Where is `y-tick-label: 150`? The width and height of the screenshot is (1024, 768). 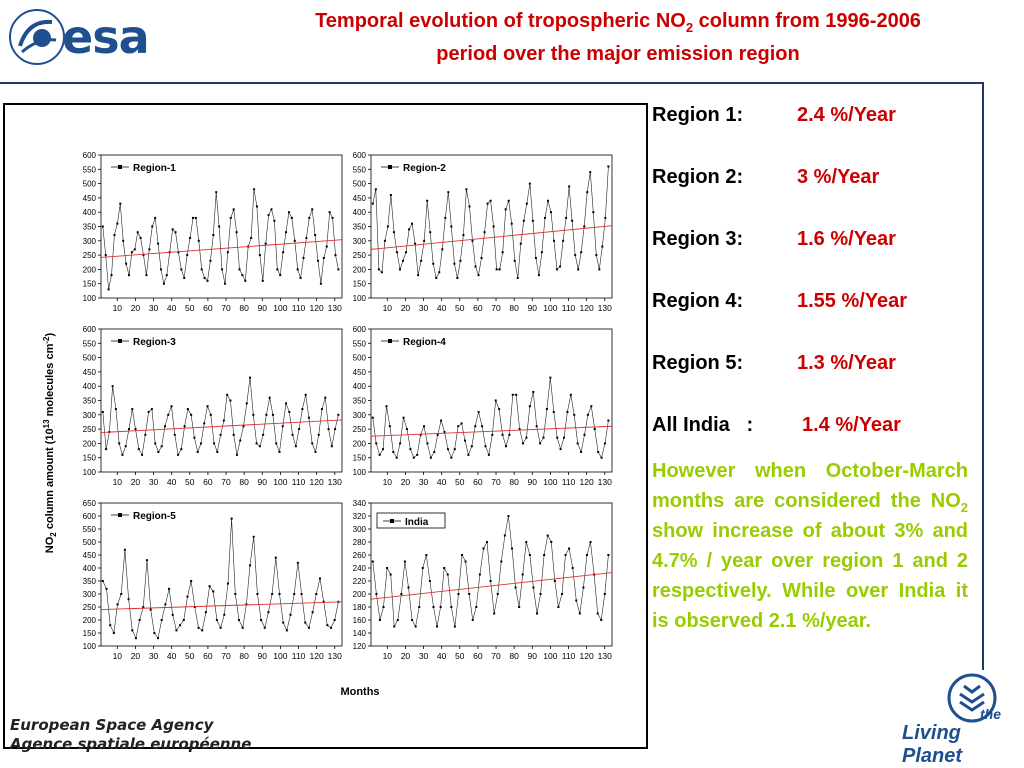
y-tick-label: 150 is located at coordinates (360, 458).